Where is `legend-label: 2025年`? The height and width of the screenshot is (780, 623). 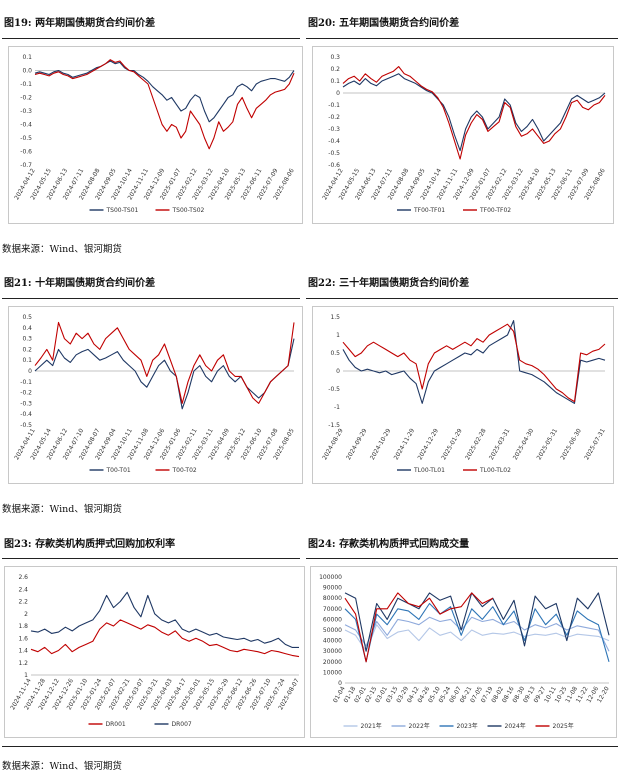 legend-label: 2025年 is located at coordinates (563, 726).